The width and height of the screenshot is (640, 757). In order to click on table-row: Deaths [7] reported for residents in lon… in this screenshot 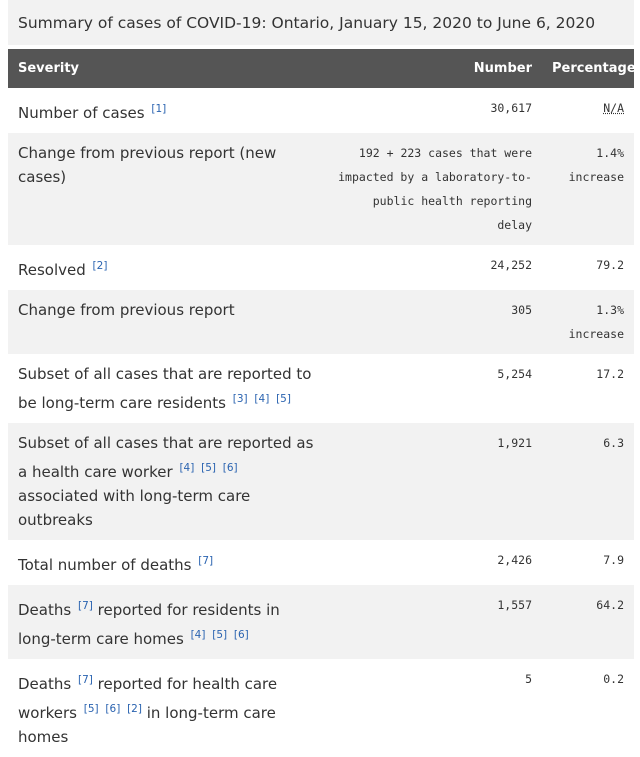, I will do `click(321, 622)`.